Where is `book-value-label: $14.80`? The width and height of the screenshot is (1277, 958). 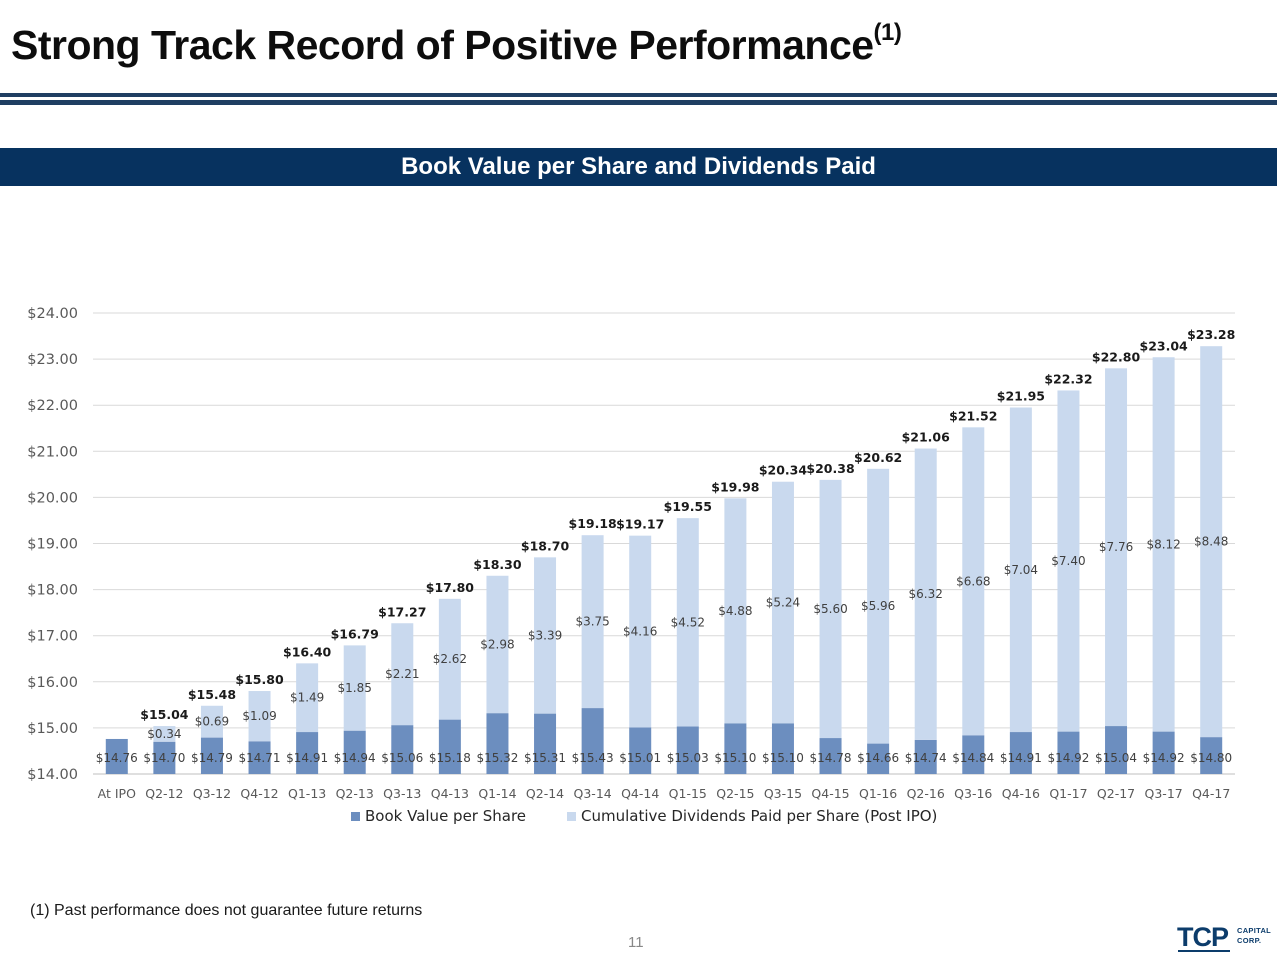 book-value-label: $14.80 is located at coordinates (1211, 758).